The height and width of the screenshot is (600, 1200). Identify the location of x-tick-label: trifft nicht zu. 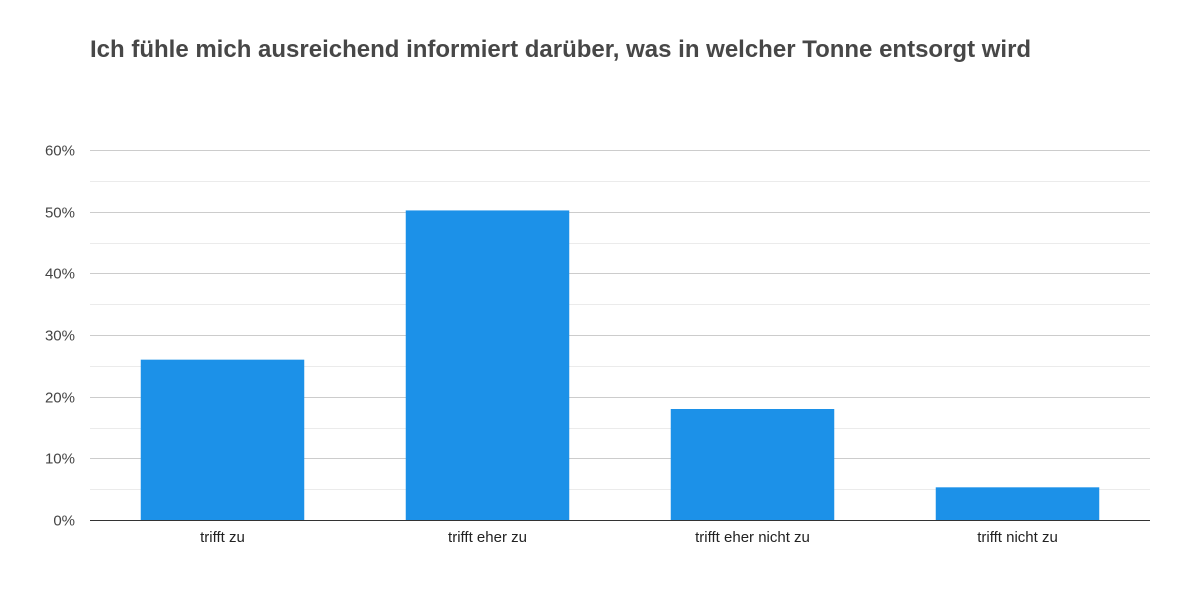
(1017, 537).